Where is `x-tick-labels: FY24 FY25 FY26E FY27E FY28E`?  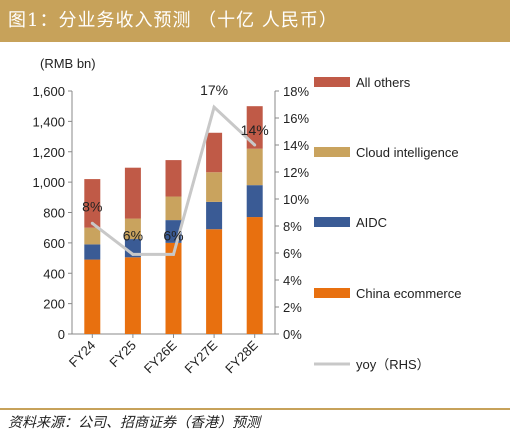
x-tick-labels: FY24 FY25 FY26E FY27E FY28E is located at coordinates (163, 356).